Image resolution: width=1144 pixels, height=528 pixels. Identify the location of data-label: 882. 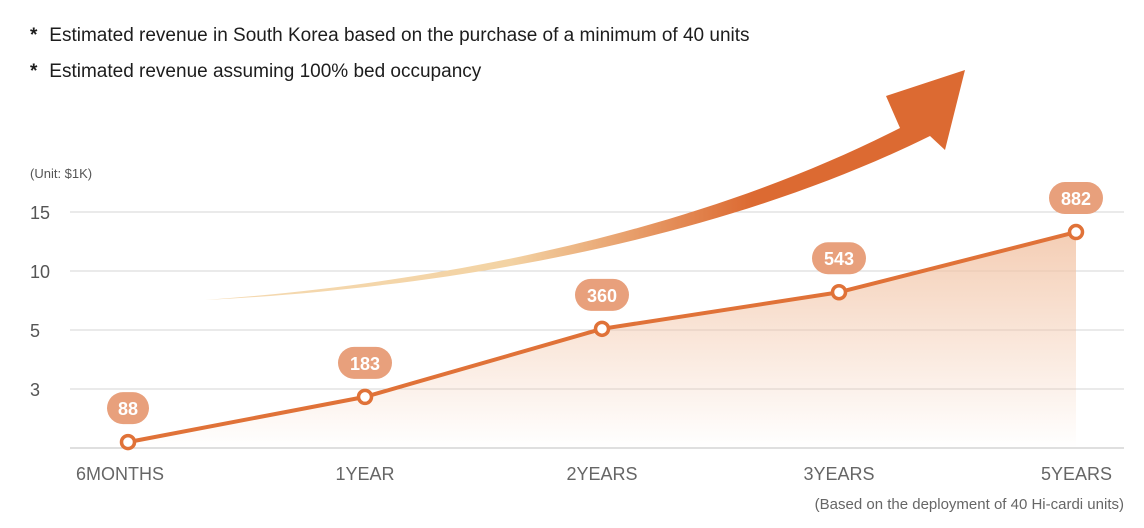
(1076, 199).